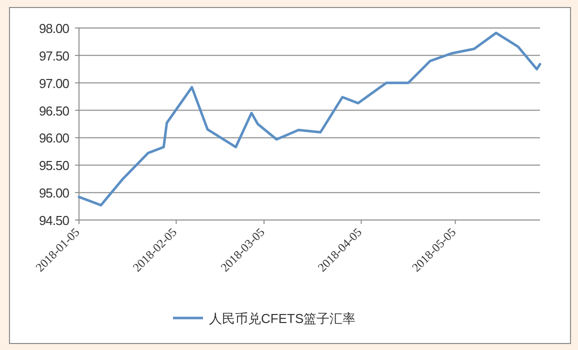 The width and height of the screenshot is (578, 350). What do you see at coordinates (54, 83) in the screenshot?
I see `y-tick-label: 97.00` at bounding box center [54, 83].